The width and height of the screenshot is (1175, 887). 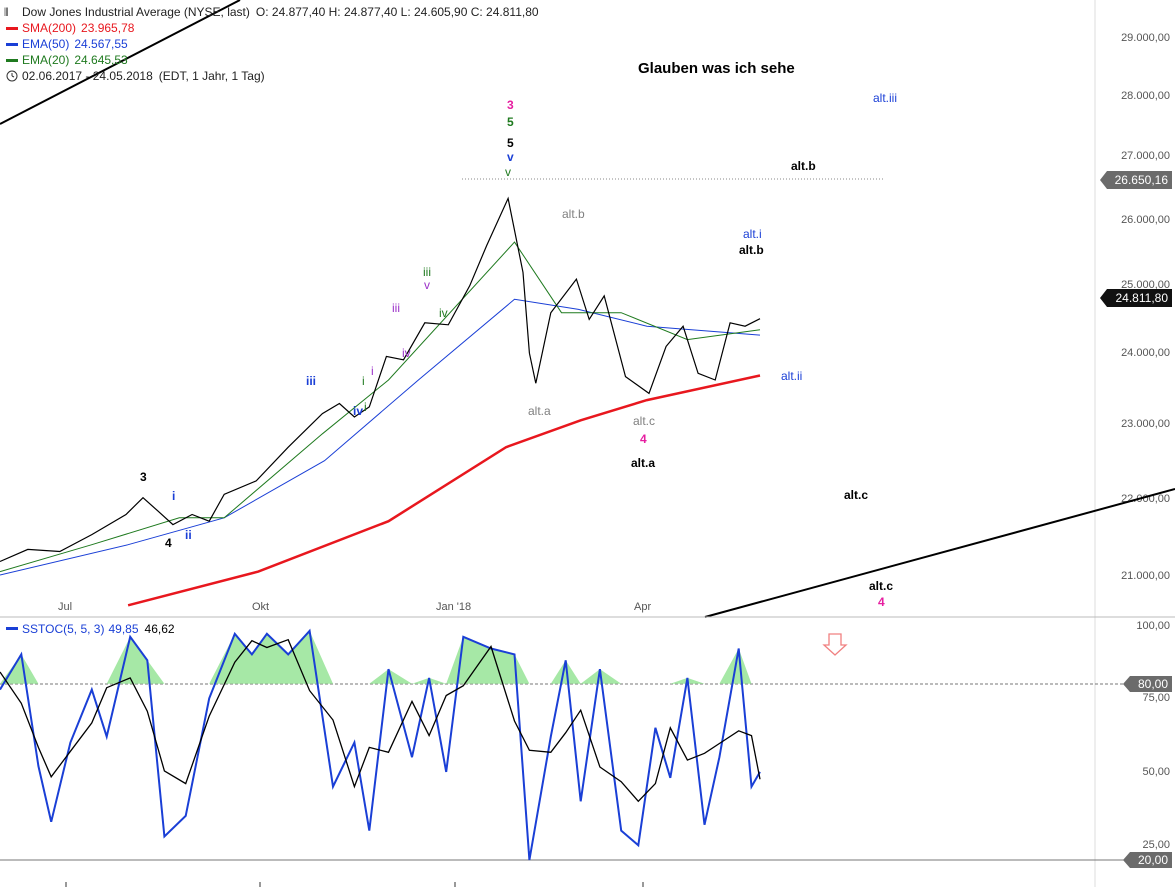 I want to click on wave-i-green: i, so click(x=363, y=381).